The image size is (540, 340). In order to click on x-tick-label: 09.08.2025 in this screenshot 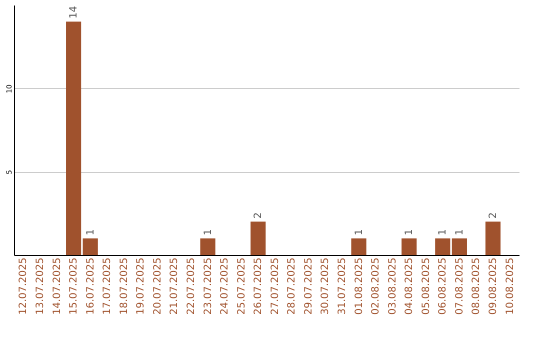, I will do `click(493, 286)`.